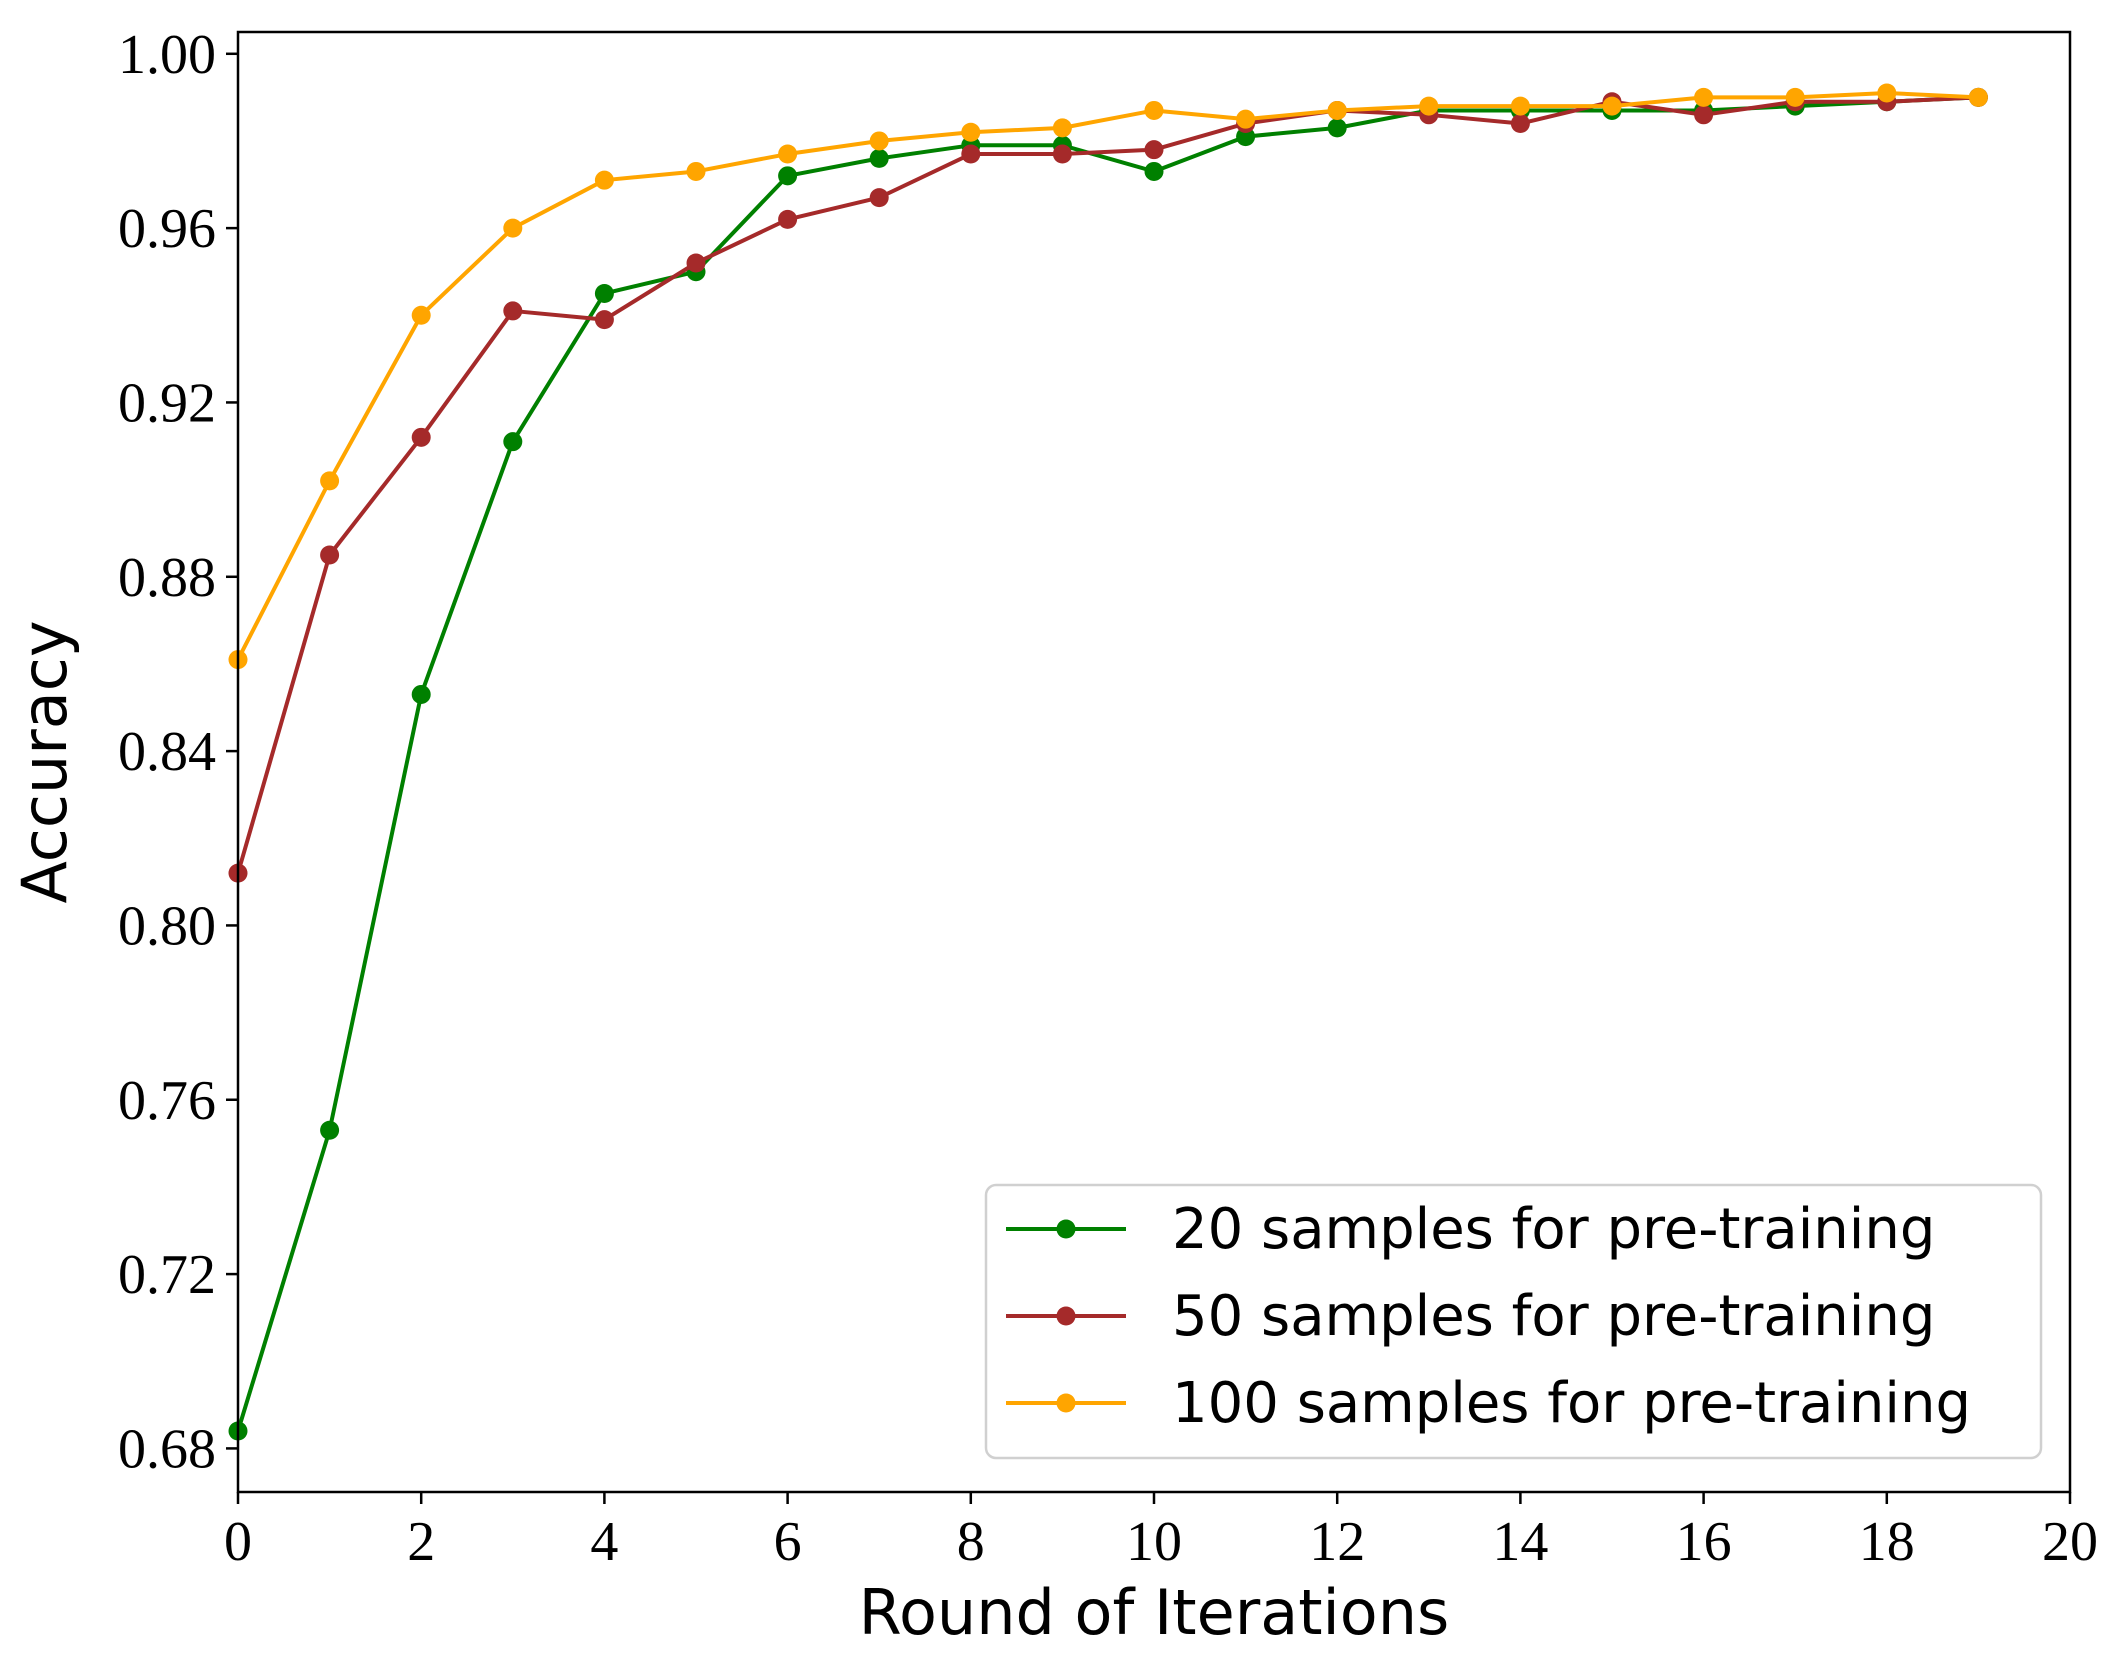 This screenshot has height=1663, width=2115. I want to click on legend-label: 50 samples for pre-training, so click(1553, 1316).